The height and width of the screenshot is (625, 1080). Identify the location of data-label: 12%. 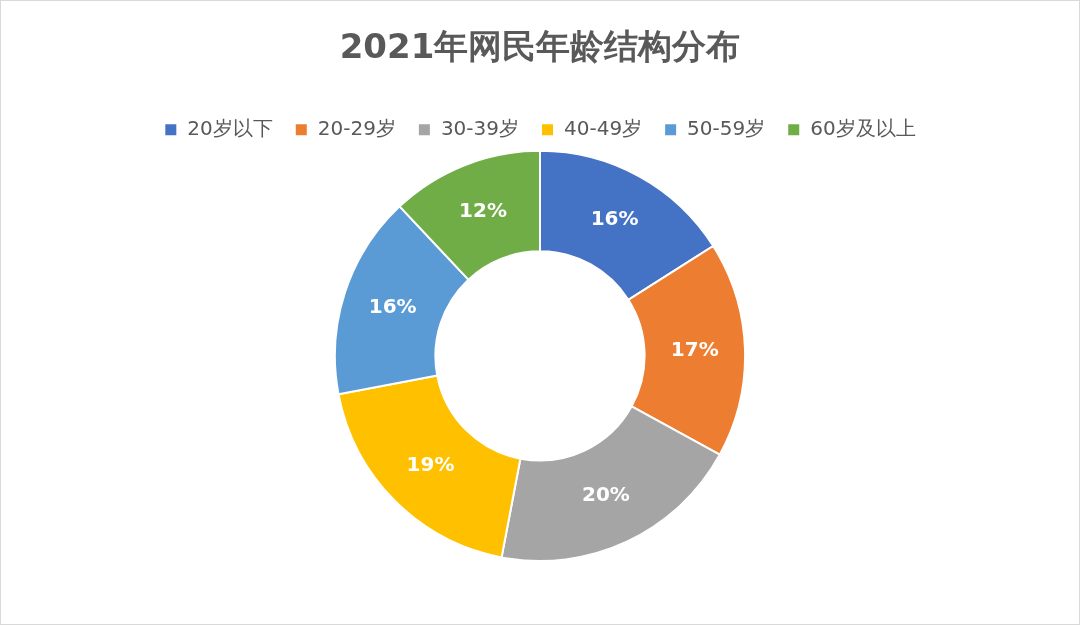
(483, 210).